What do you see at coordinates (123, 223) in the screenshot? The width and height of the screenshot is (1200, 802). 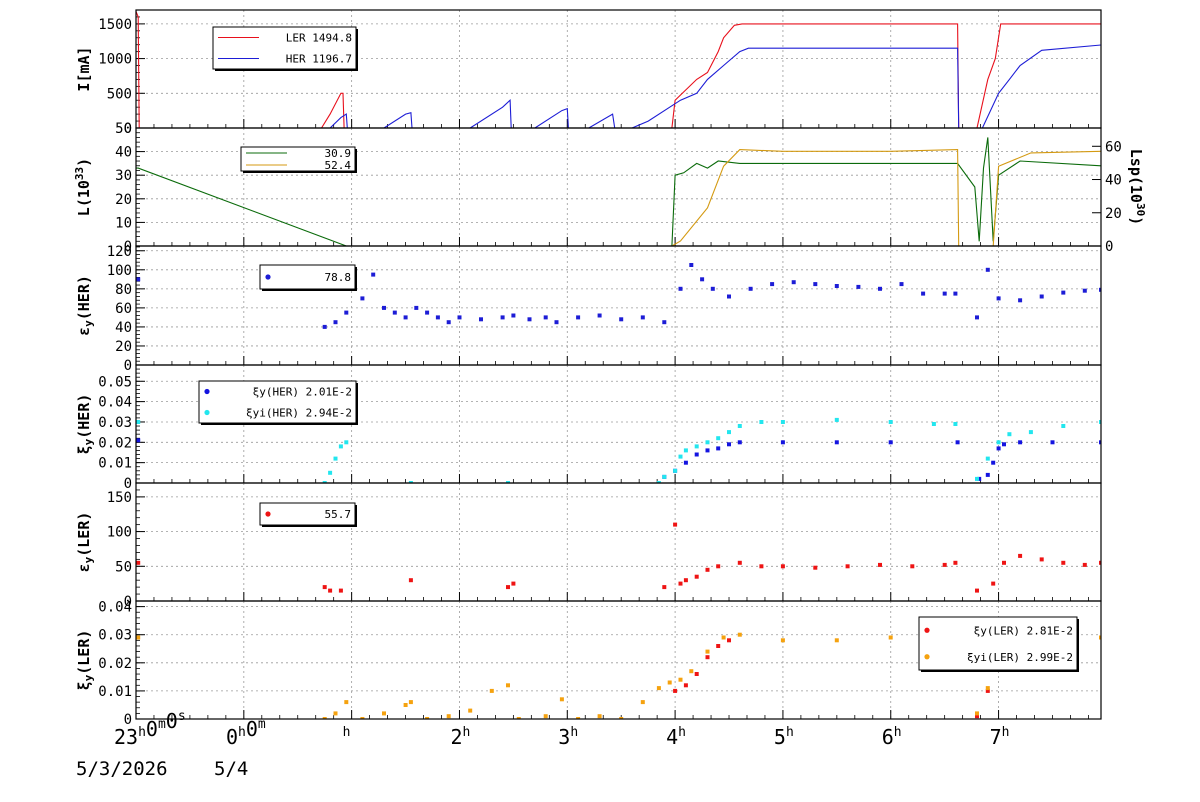 I see `luminosity-ytick-label-10: 10` at bounding box center [123, 223].